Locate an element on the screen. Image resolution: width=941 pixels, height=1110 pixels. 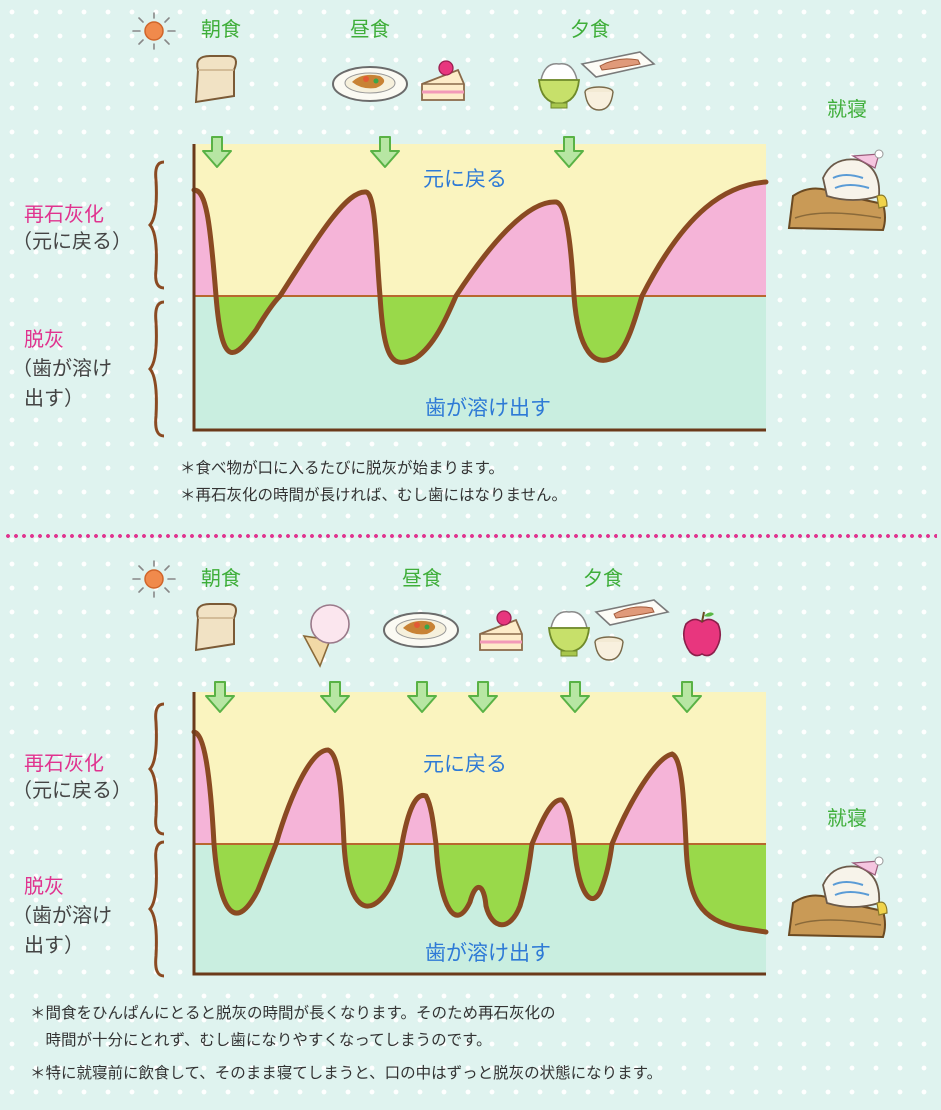
section-divider is located at coordinates (470, 536).